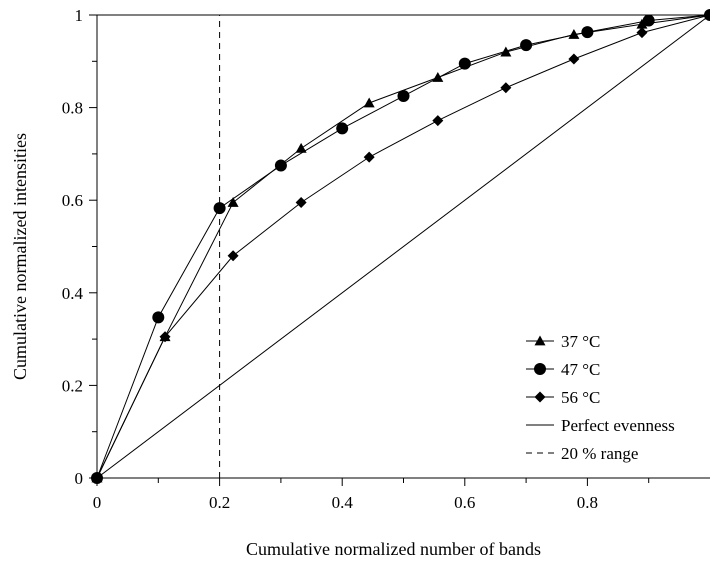 This screenshot has width=710, height=561. Describe the element at coordinates (72, 385) in the screenshot. I see `y-tick-label: 0.2` at that location.